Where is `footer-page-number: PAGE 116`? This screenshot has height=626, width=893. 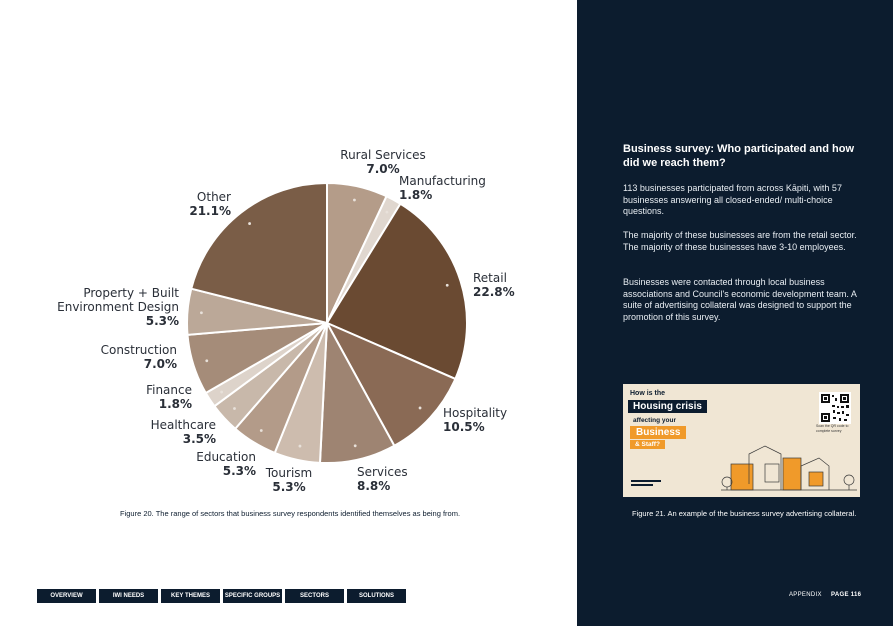
footer-page-number: PAGE 116 is located at coordinates (846, 595).